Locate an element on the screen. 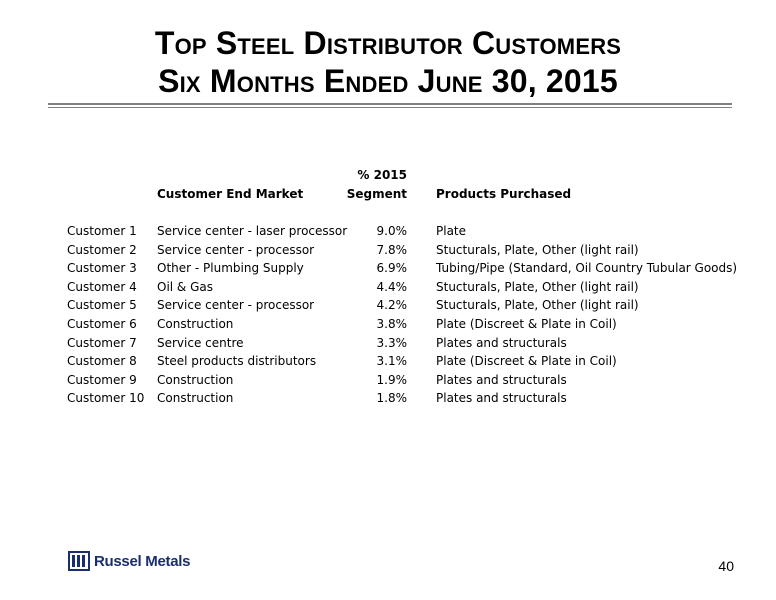 The image size is (776, 600). customer-end-market: Service center - laser processor is located at coordinates (252, 231).